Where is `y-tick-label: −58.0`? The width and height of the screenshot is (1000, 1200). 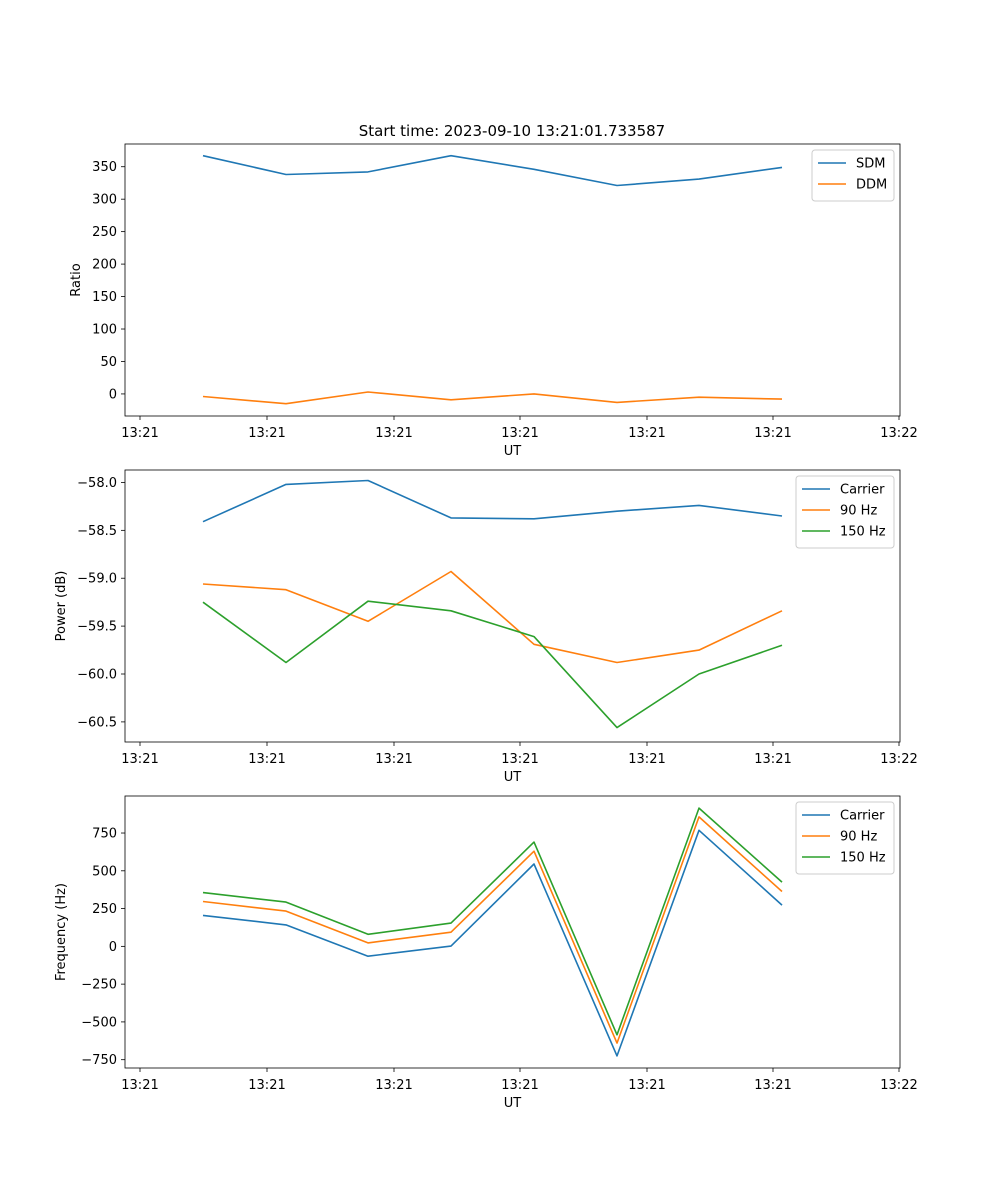 y-tick-label: −58.0 is located at coordinates (97, 483).